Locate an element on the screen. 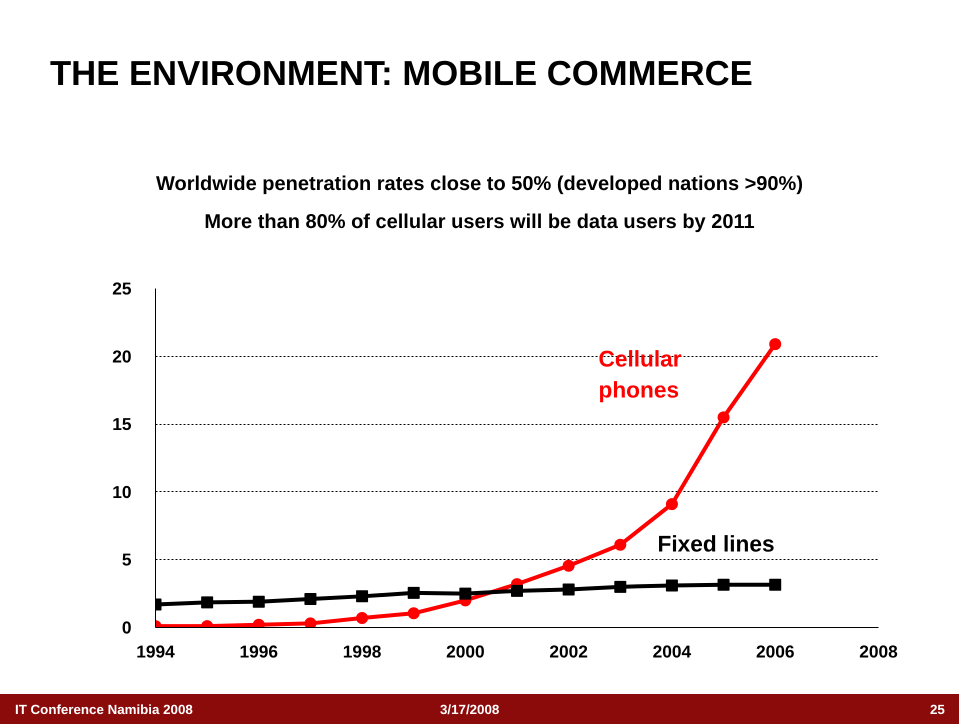 The width and height of the screenshot is (959, 724). x-tick-label: 2004 is located at coordinates (672, 652).